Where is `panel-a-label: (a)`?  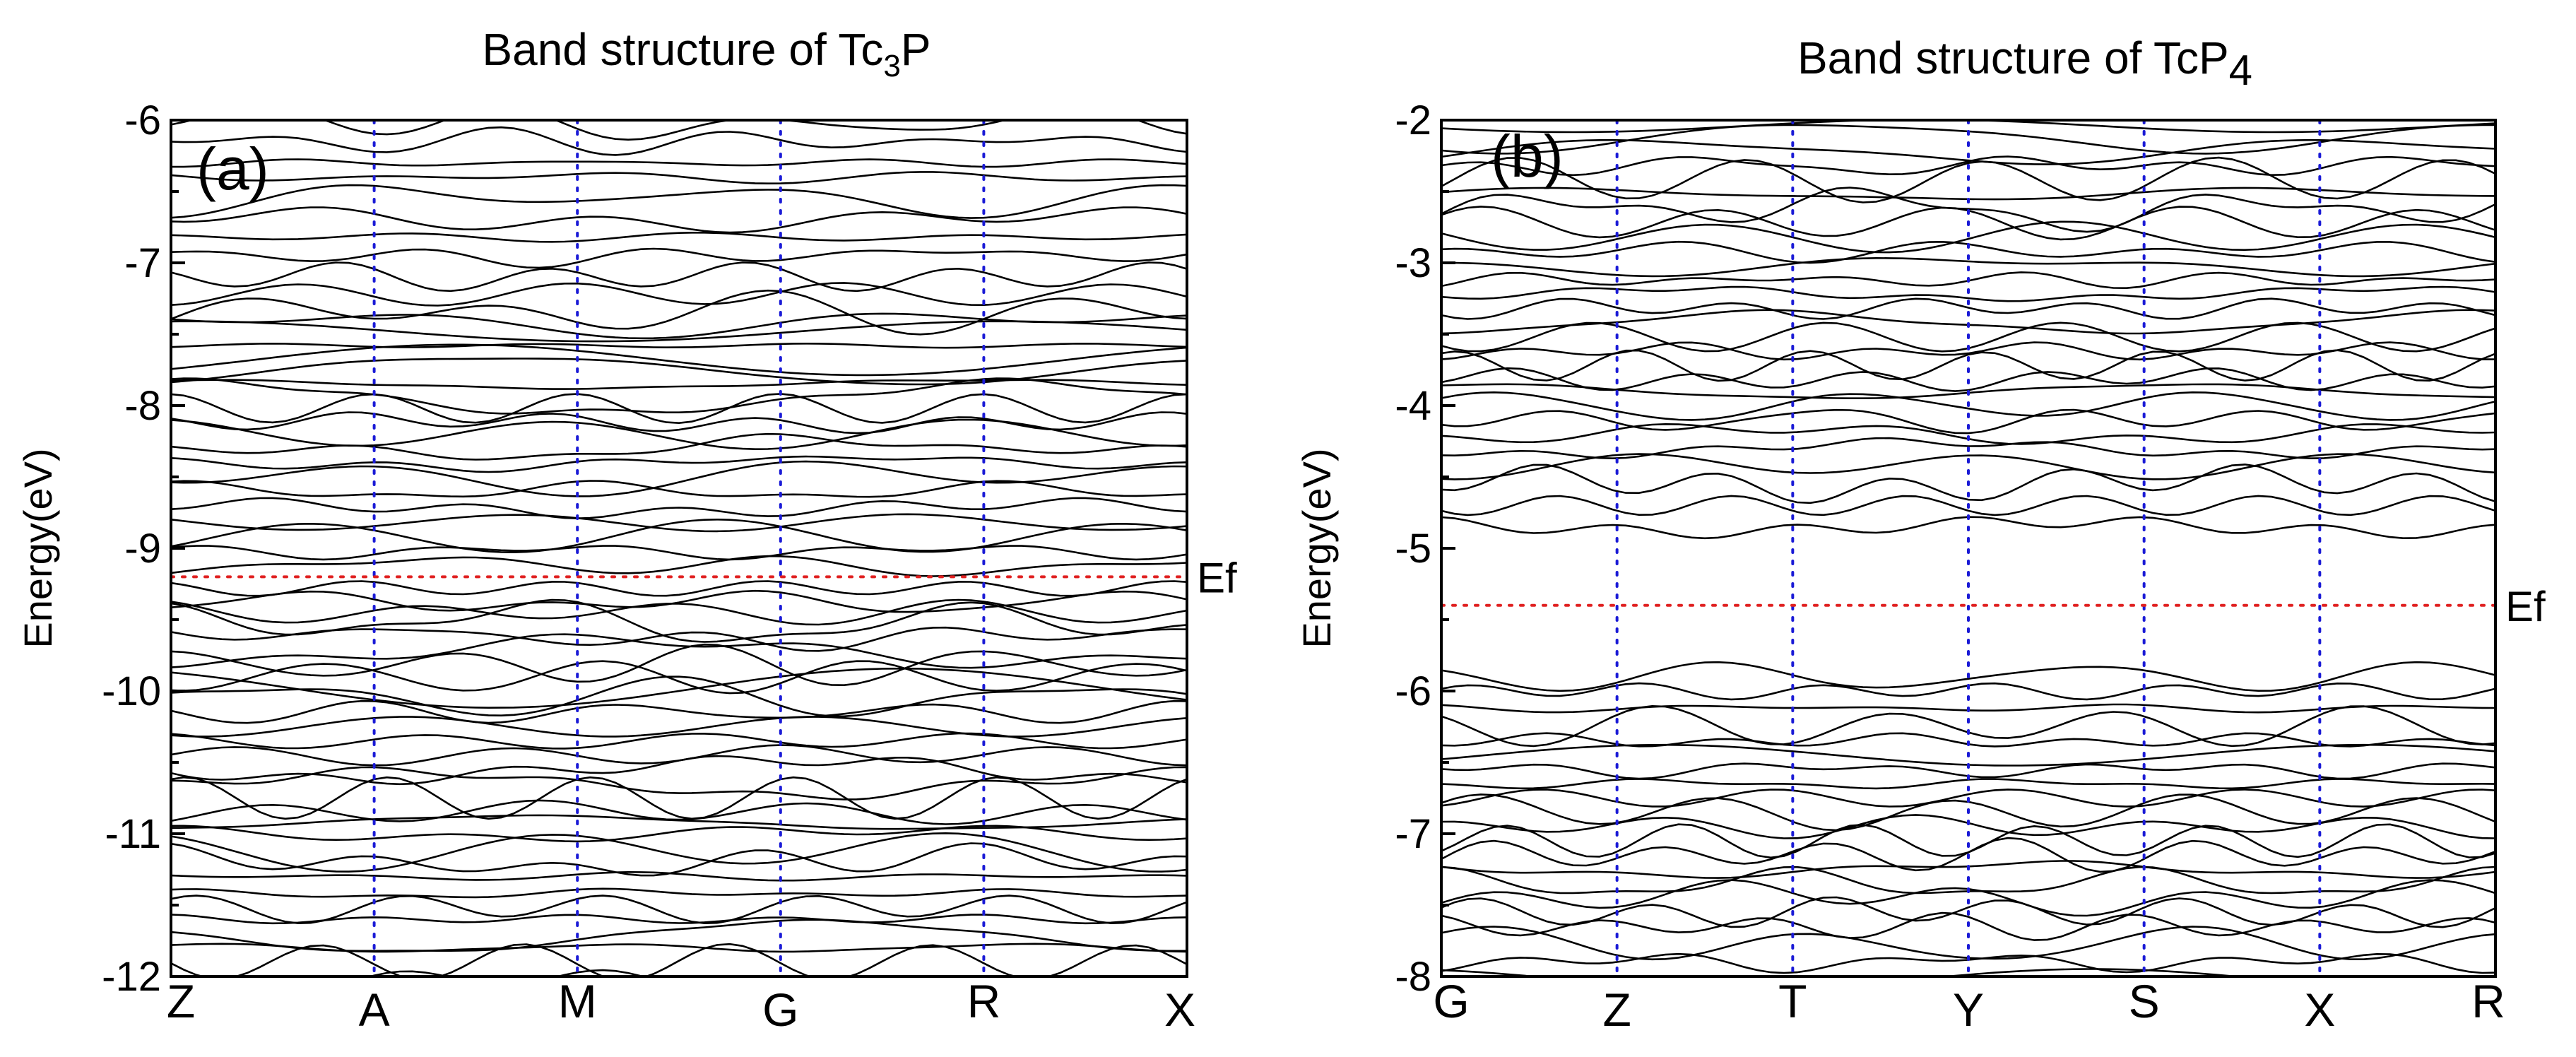 panel-a-label: (a) is located at coordinates (232, 169).